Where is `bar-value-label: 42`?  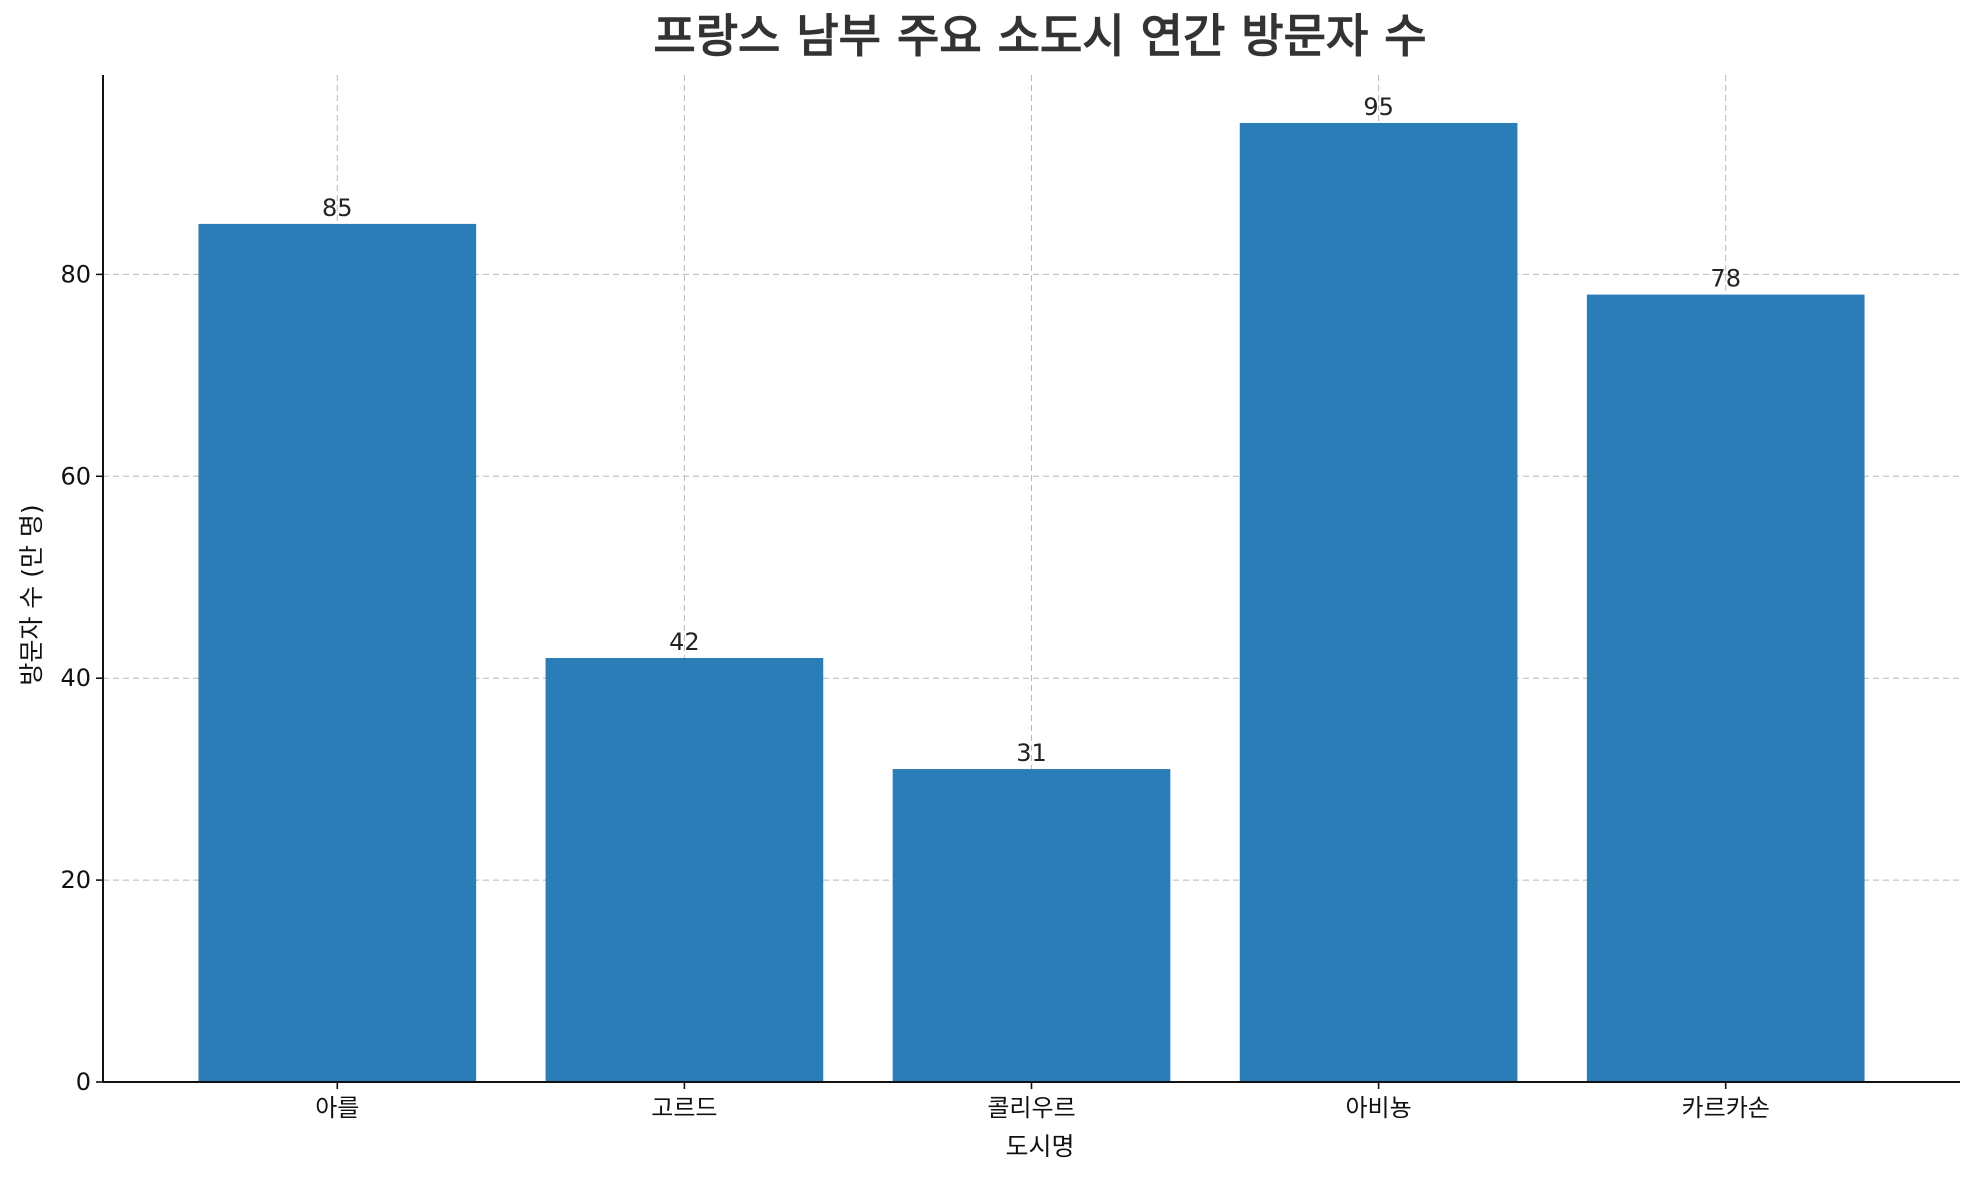 bar-value-label: 42 is located at coordinates (684, 642).